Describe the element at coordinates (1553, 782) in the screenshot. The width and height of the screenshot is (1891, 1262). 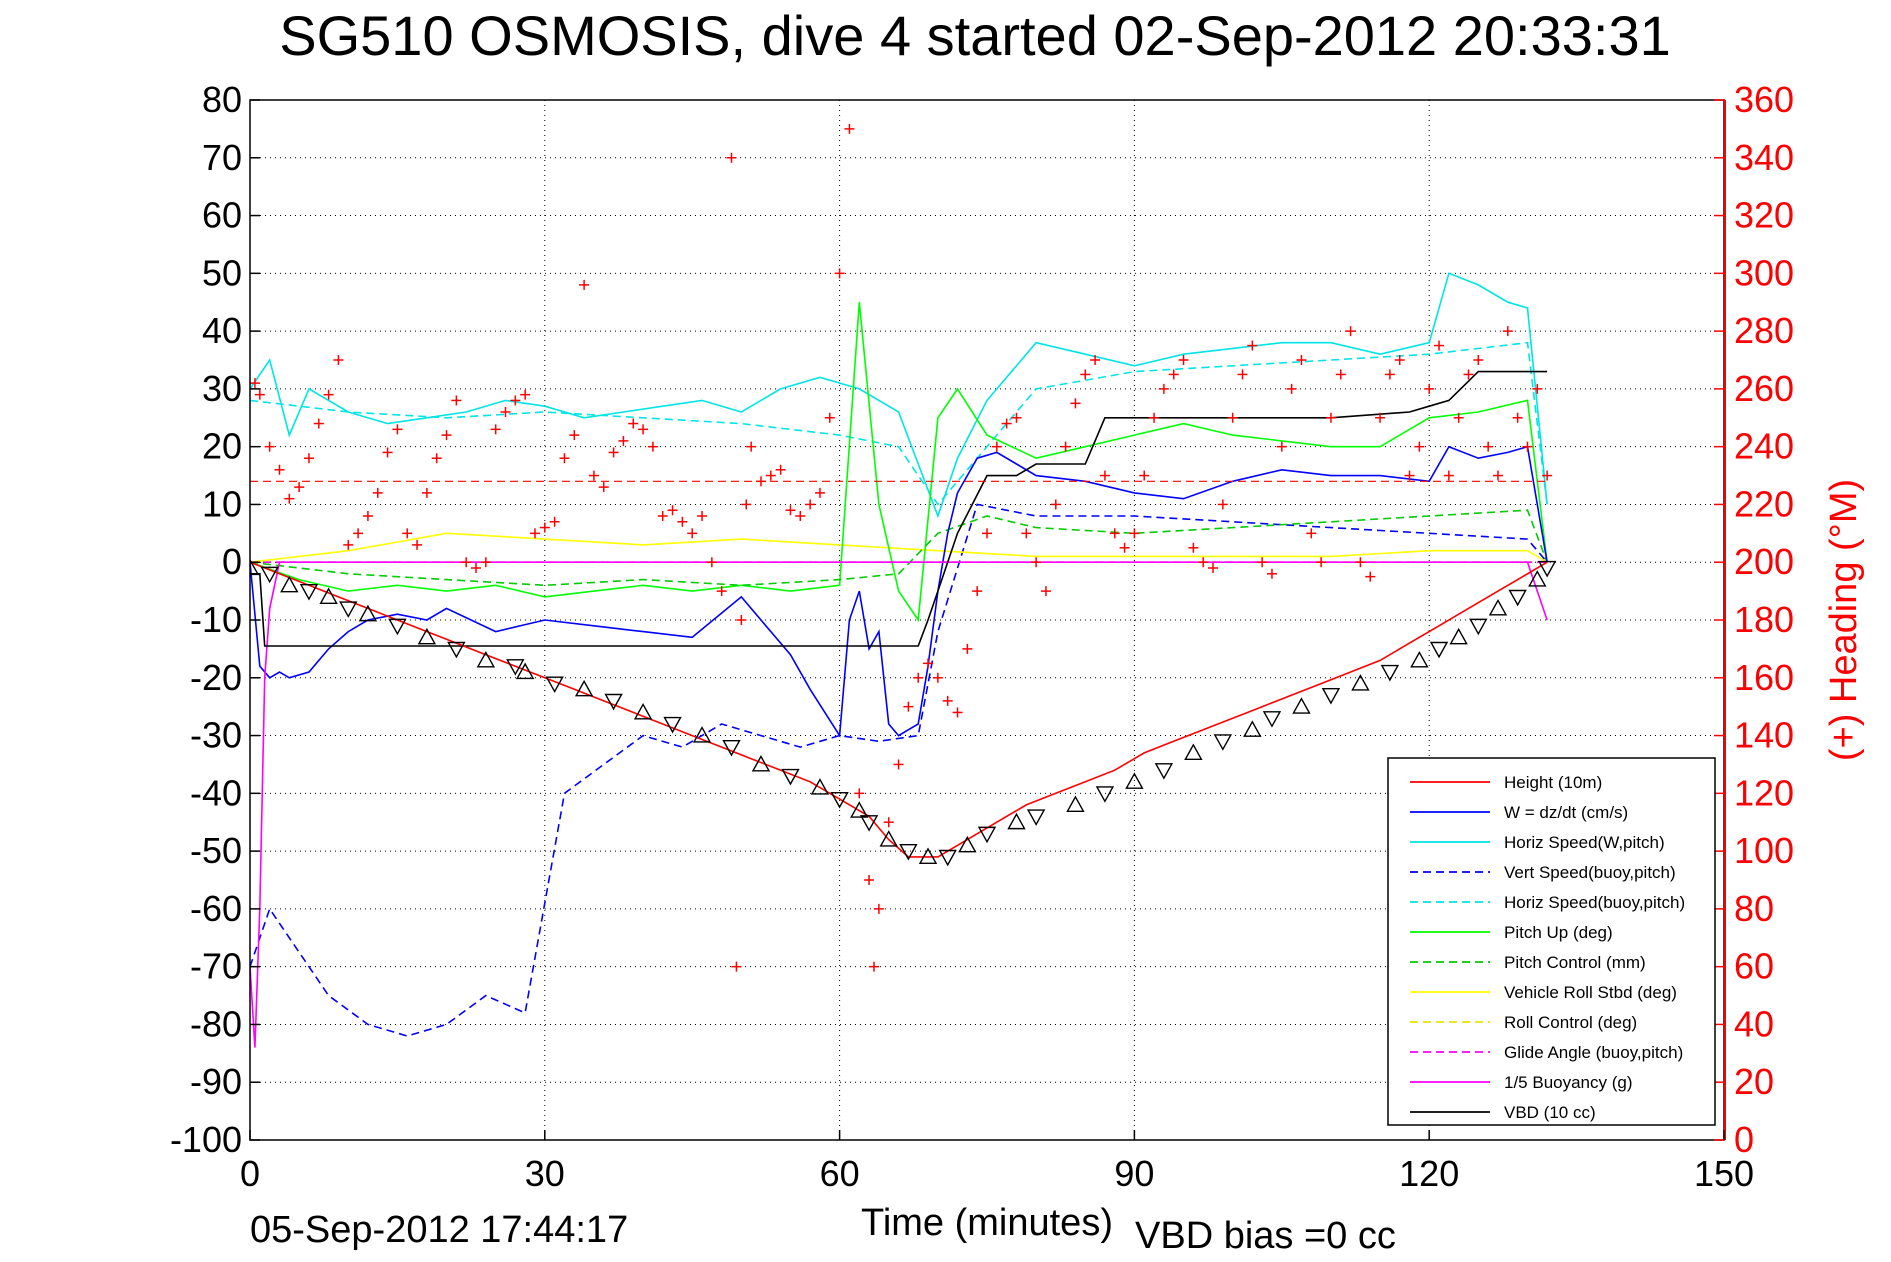
I see `legend-label: Height (10m)` at that location.